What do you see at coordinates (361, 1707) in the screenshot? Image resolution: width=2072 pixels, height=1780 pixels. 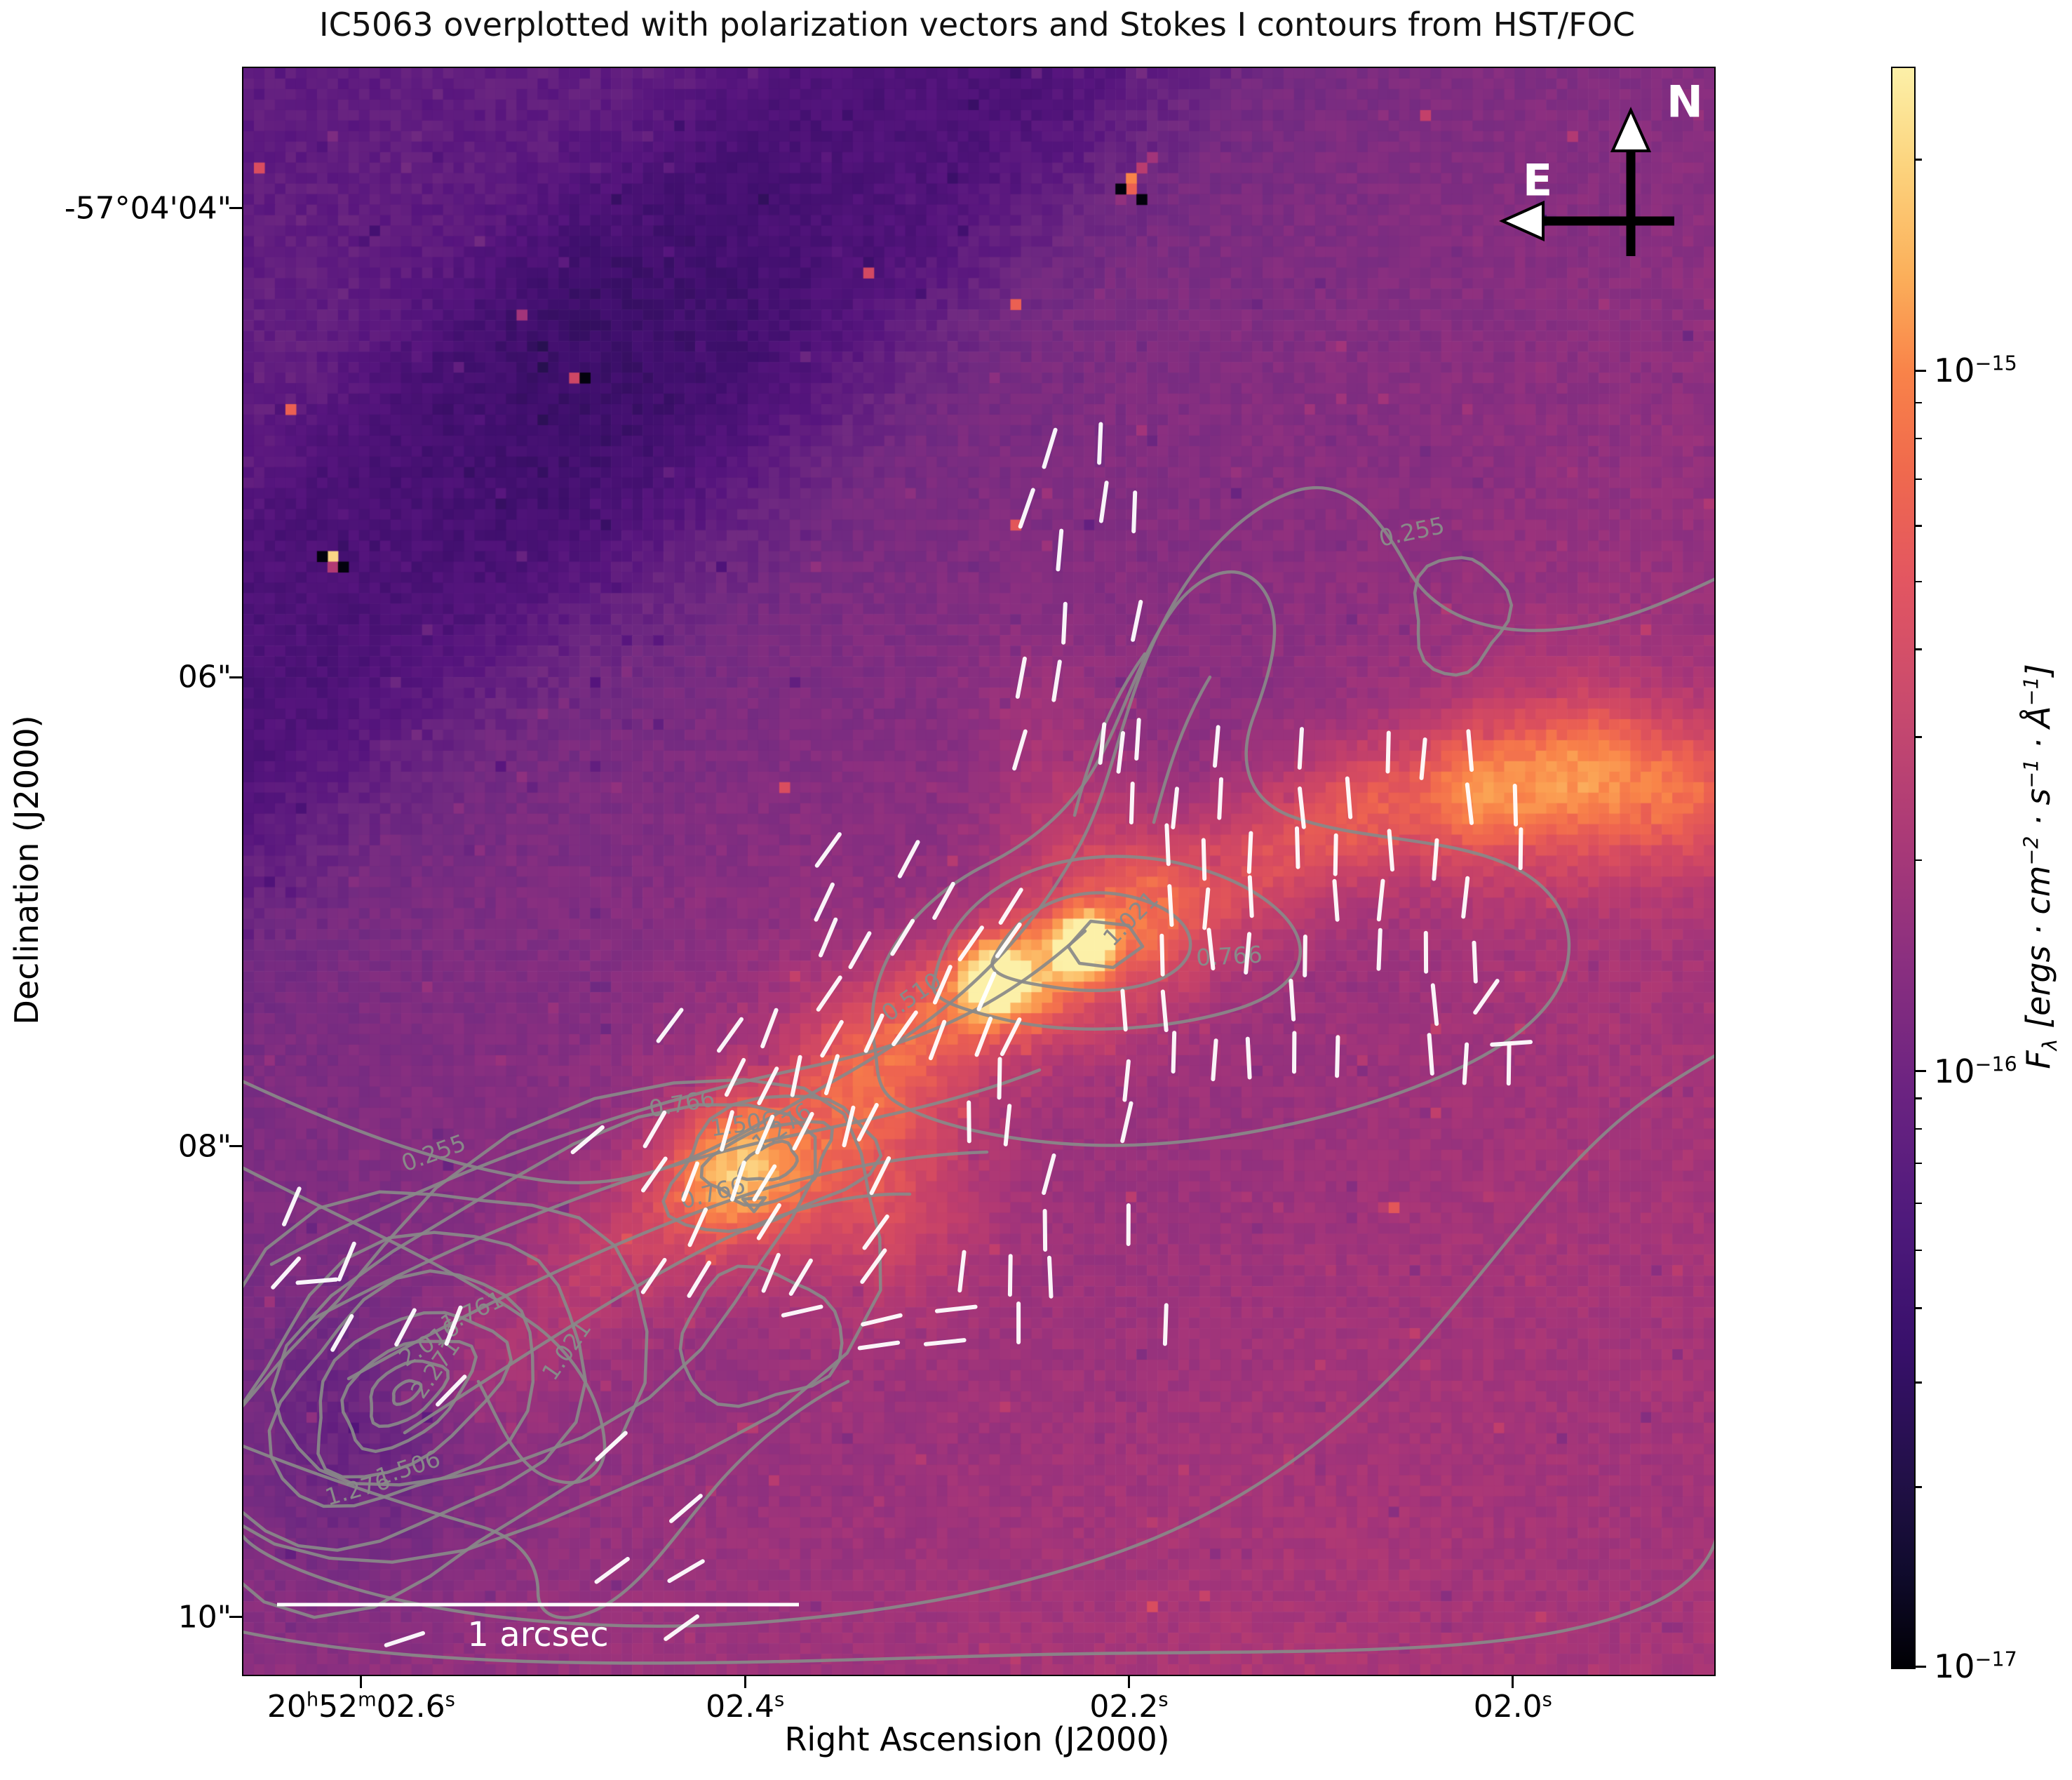 I see `x-tick-label: 20h52m02.6s` at bounding box center [361, 1707].